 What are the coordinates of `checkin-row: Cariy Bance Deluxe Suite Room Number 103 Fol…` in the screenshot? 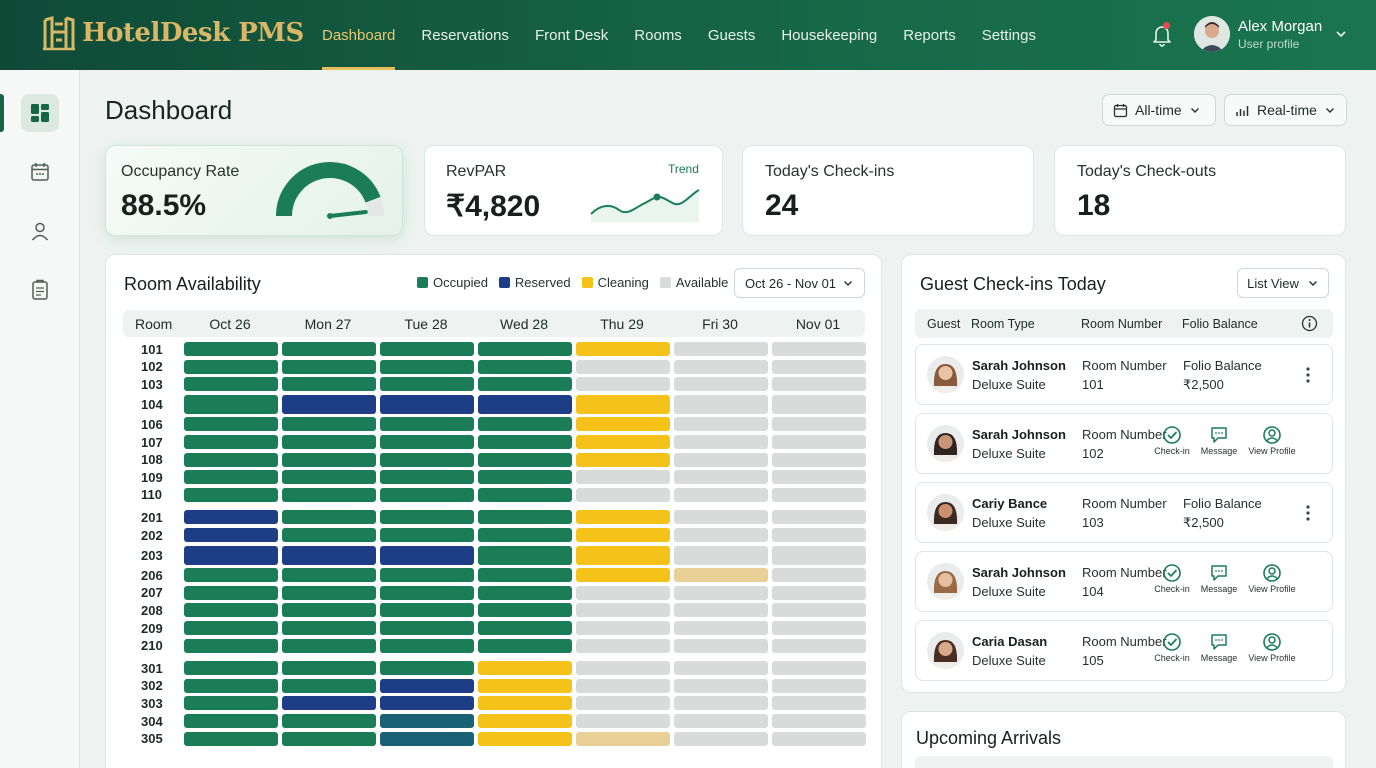 It's located at (1124, 512).